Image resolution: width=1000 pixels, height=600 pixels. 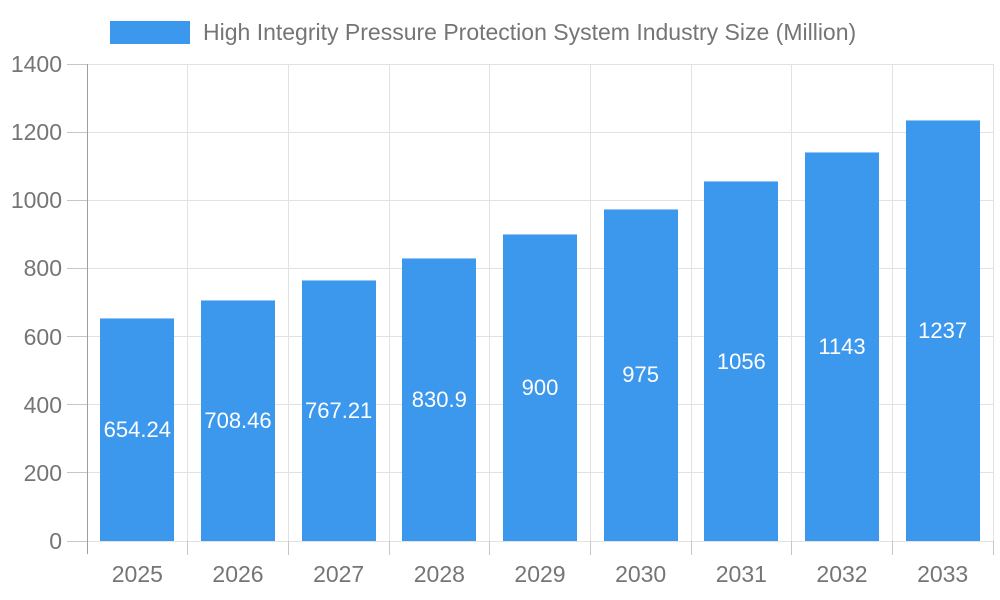 What do you see at coordinates (36, 200) in the screenshot?
I see `y-axis-label: 1000` at bounding box center [36, 200].